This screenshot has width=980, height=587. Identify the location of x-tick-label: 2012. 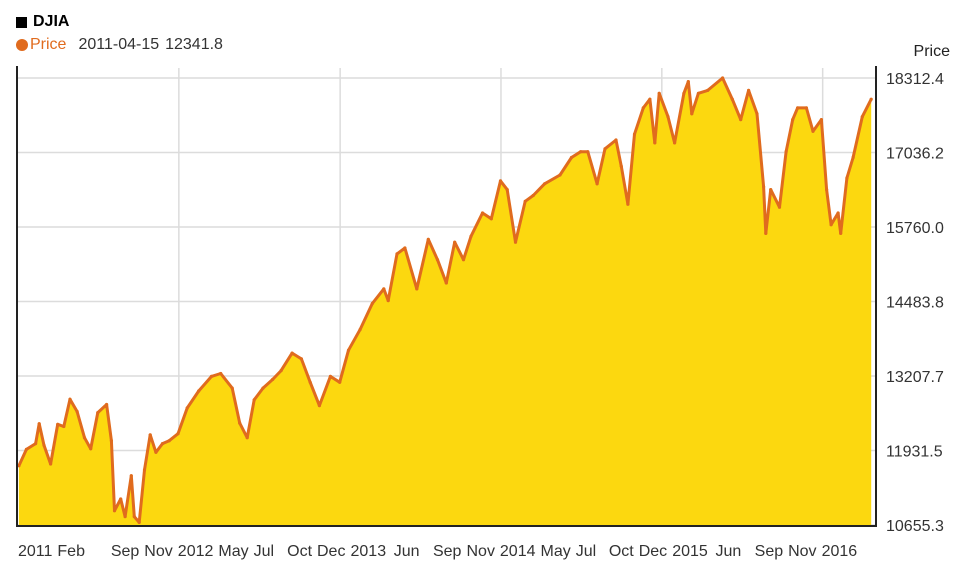
(196, 551).